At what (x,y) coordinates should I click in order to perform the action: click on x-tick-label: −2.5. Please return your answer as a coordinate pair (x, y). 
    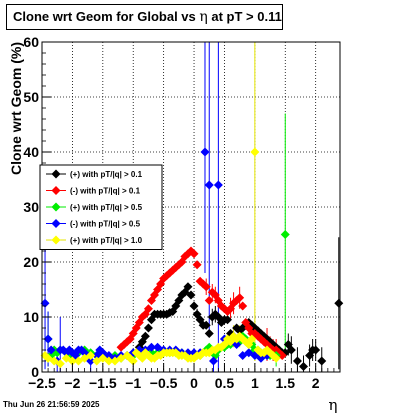
    Looking at the image, I should click on (42, 383).